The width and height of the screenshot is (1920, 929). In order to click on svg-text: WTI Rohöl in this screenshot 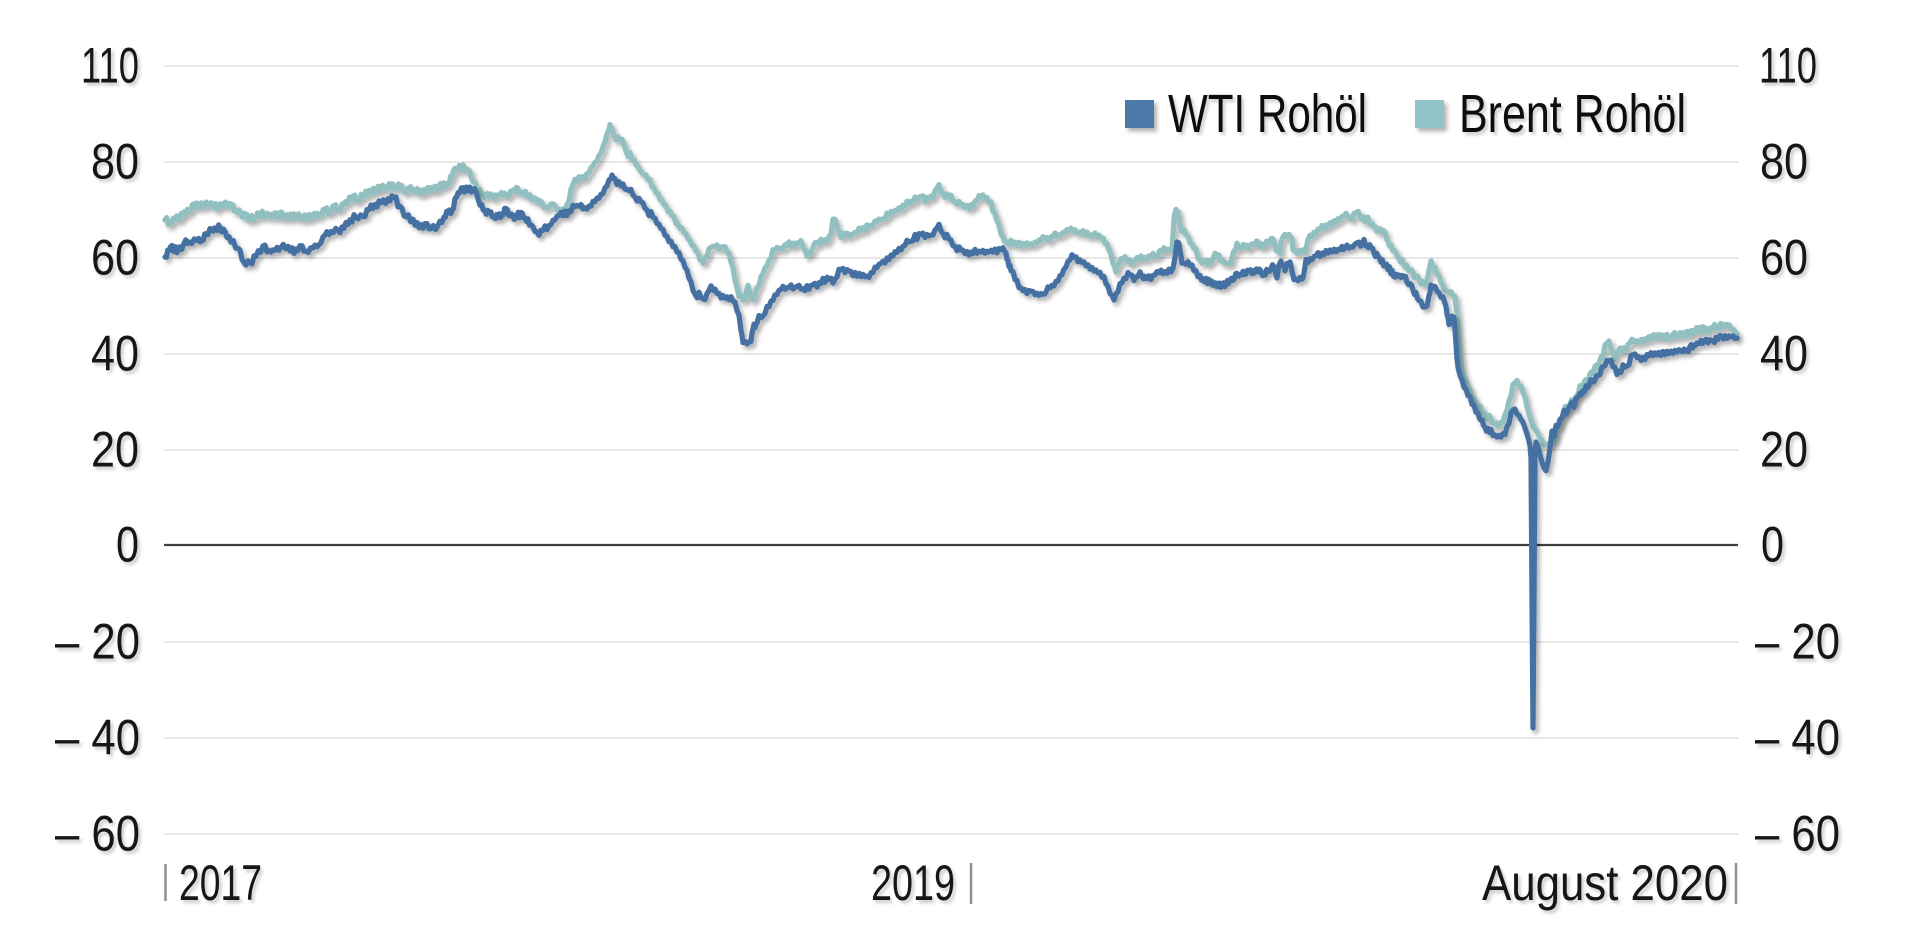, I will do `click(1267, 114)`.